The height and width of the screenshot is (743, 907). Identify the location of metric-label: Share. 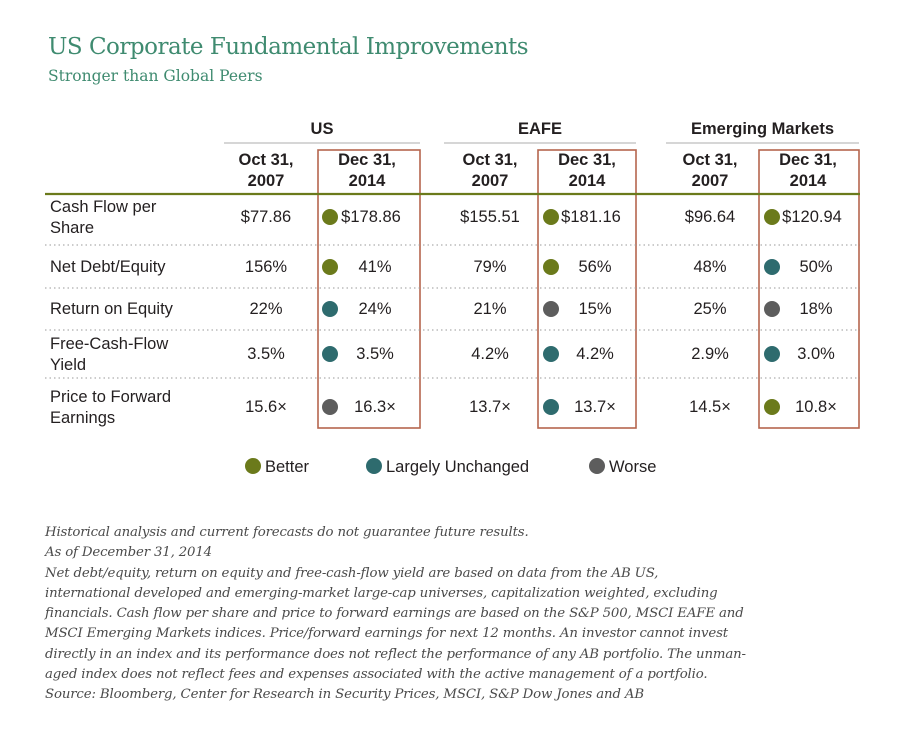
(72, 228).